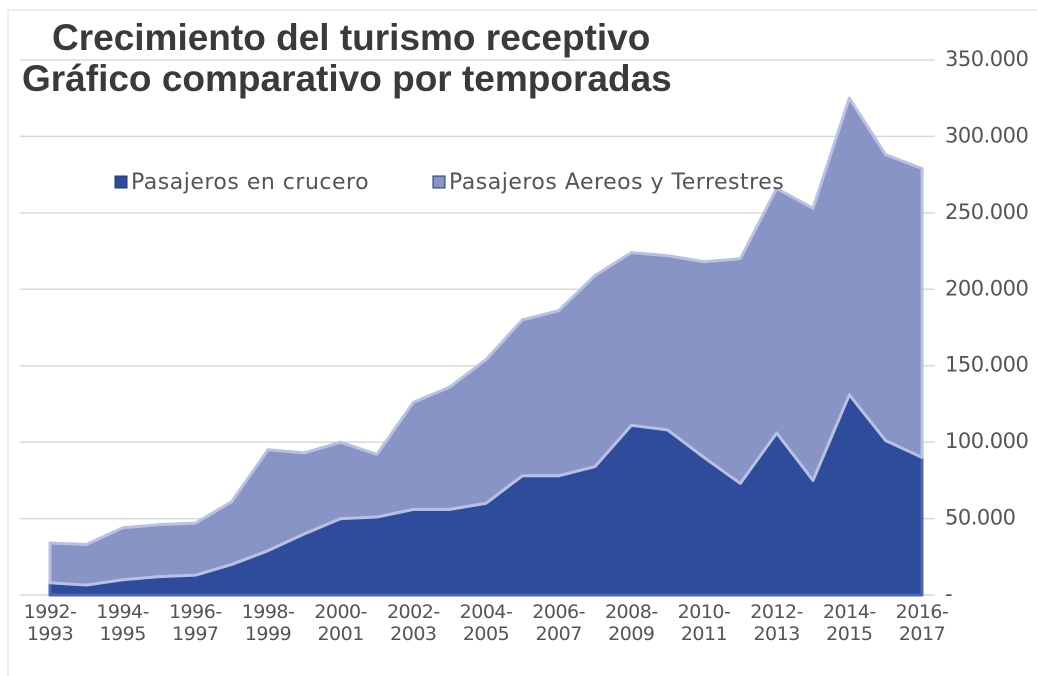  I want to click on x-tick-label: 2006-2007, so click(559, 623).